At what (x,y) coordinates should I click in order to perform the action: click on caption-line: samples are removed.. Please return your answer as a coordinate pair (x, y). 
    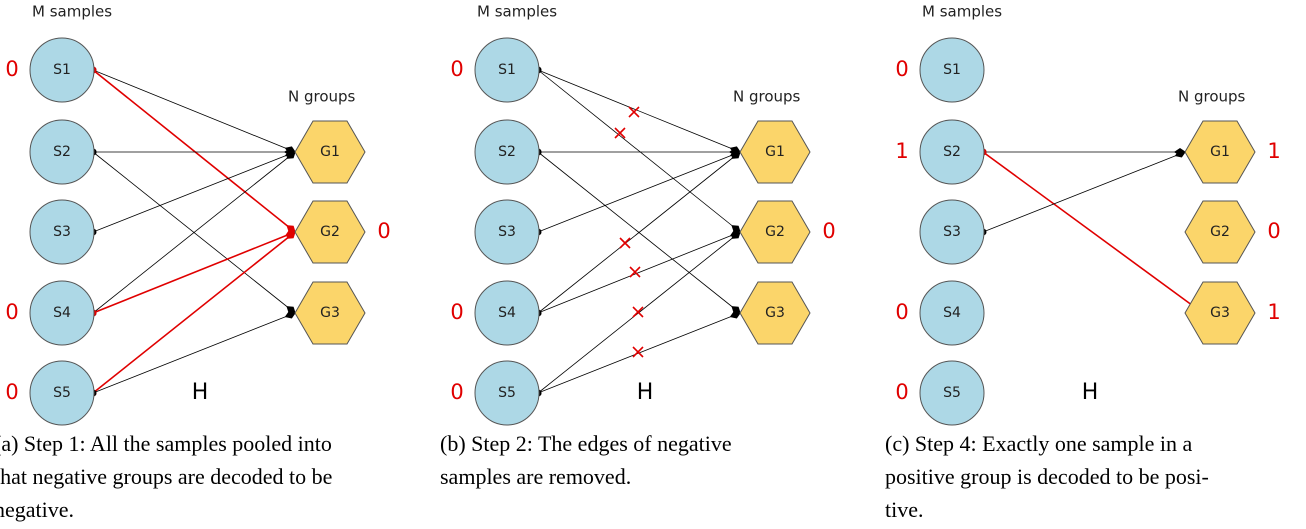
    Looking at the image, I should click on (535, 476).